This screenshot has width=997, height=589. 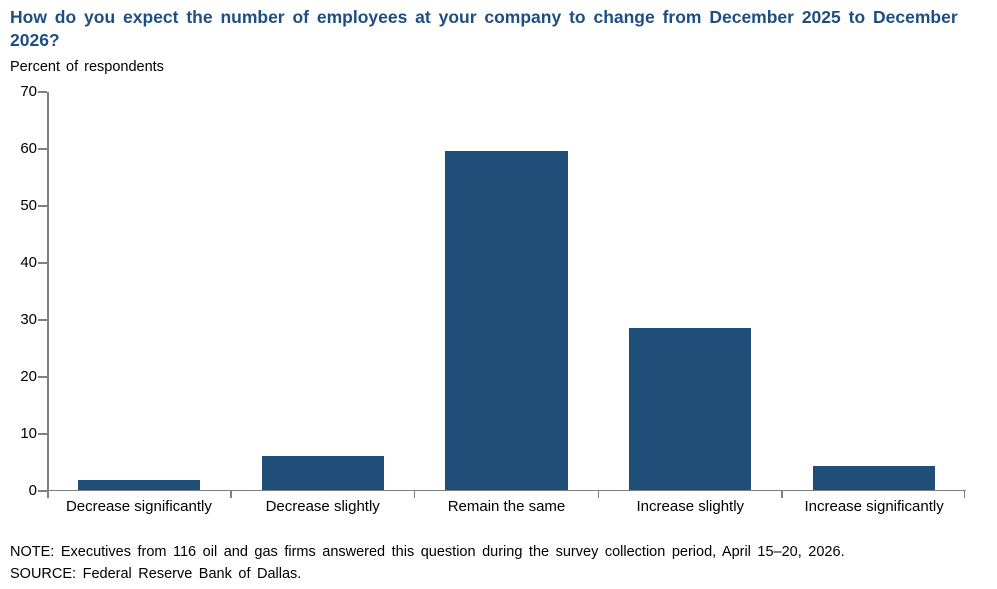 I want to click on x-category-label: Increase slightly, so click(x=690, y=506).